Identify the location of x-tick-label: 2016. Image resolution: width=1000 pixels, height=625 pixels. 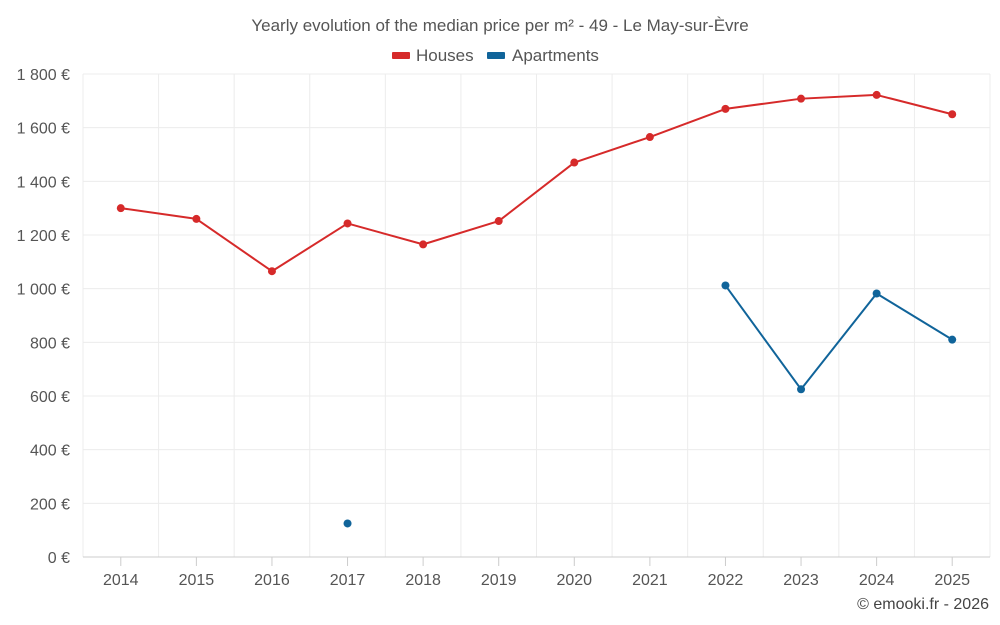
(272, 580).